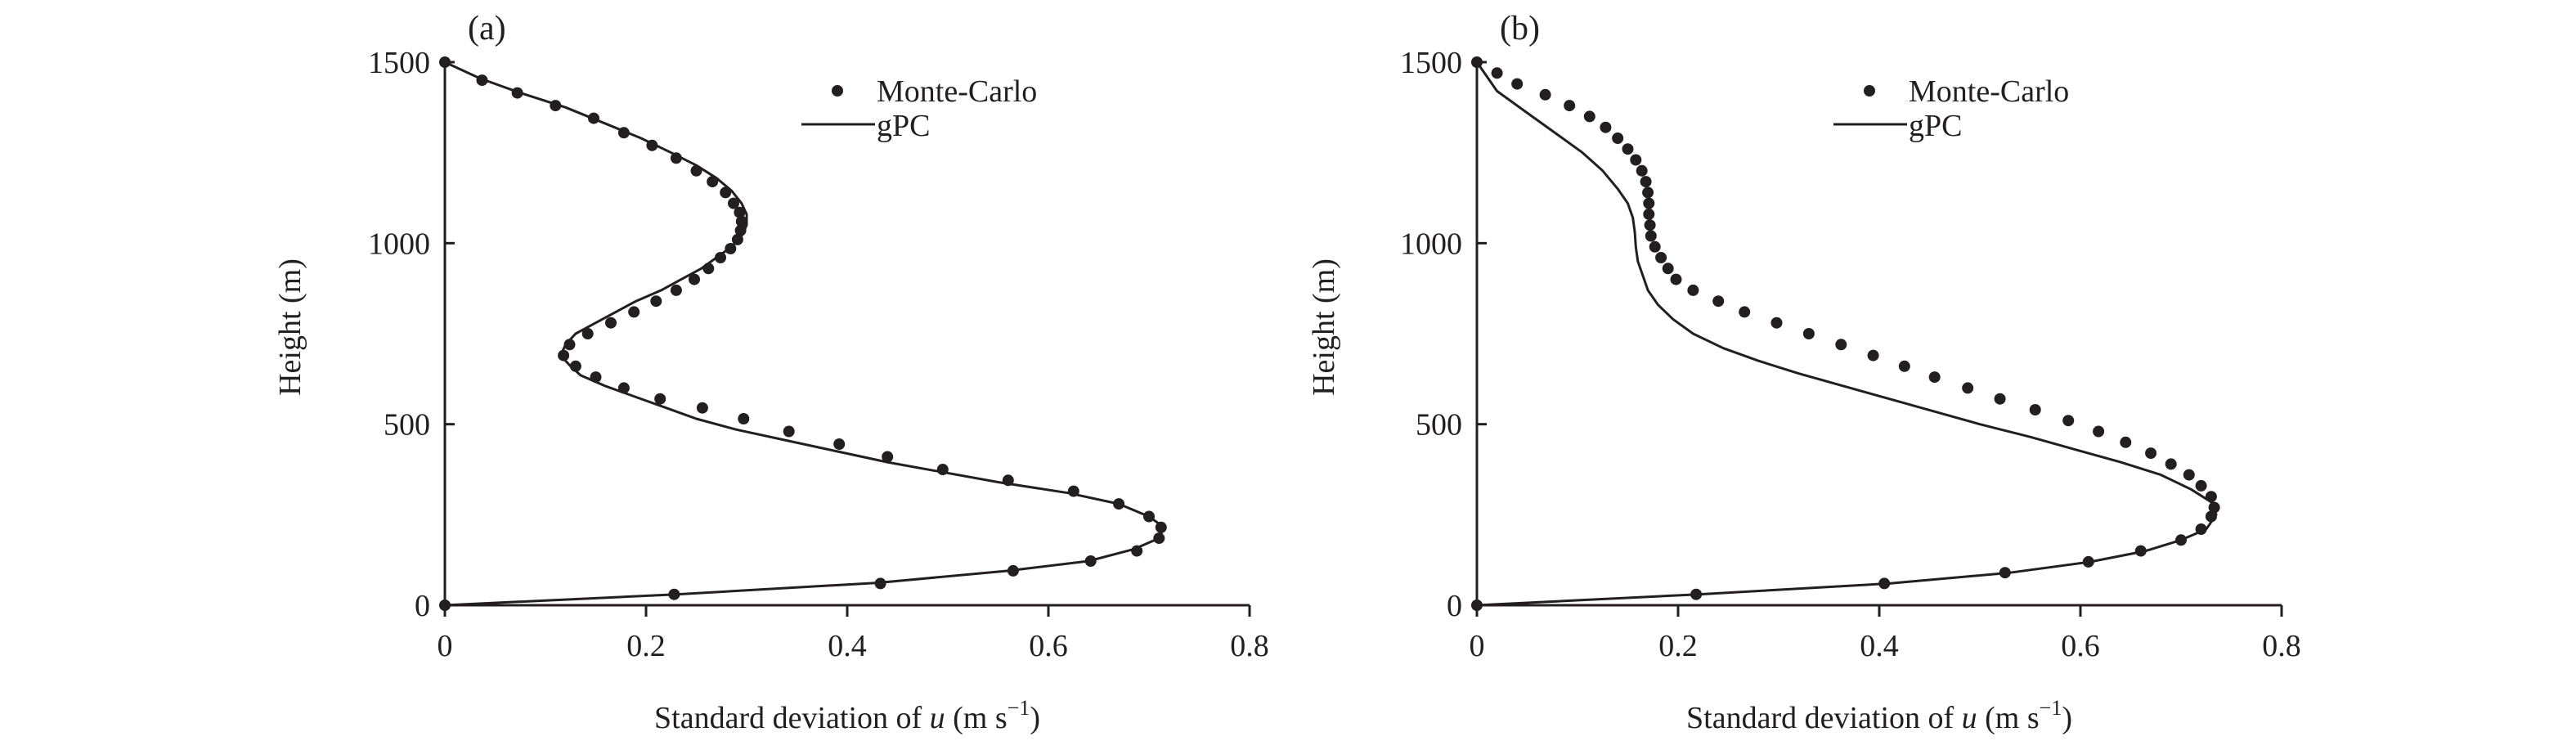 The width and height of the screenshot is (2576, 741). What do you see at coordinates (487, 28) in the screenshot?
I see `panel-label: (a)` at bounding box center [487, 28].